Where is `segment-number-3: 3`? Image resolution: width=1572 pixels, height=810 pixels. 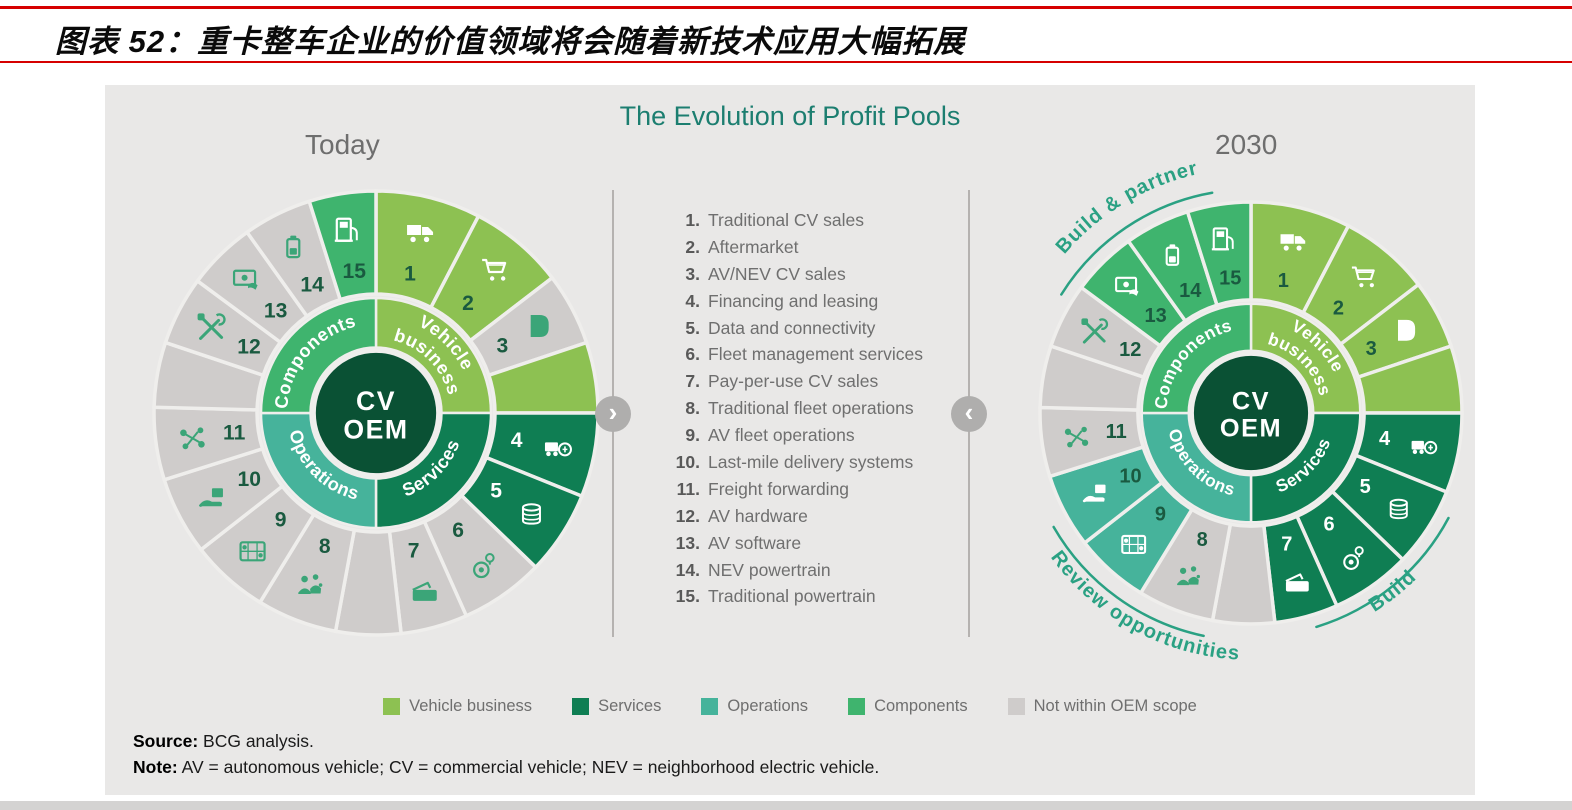
segment-number-3: 3 is located at coordinates (503, 345).